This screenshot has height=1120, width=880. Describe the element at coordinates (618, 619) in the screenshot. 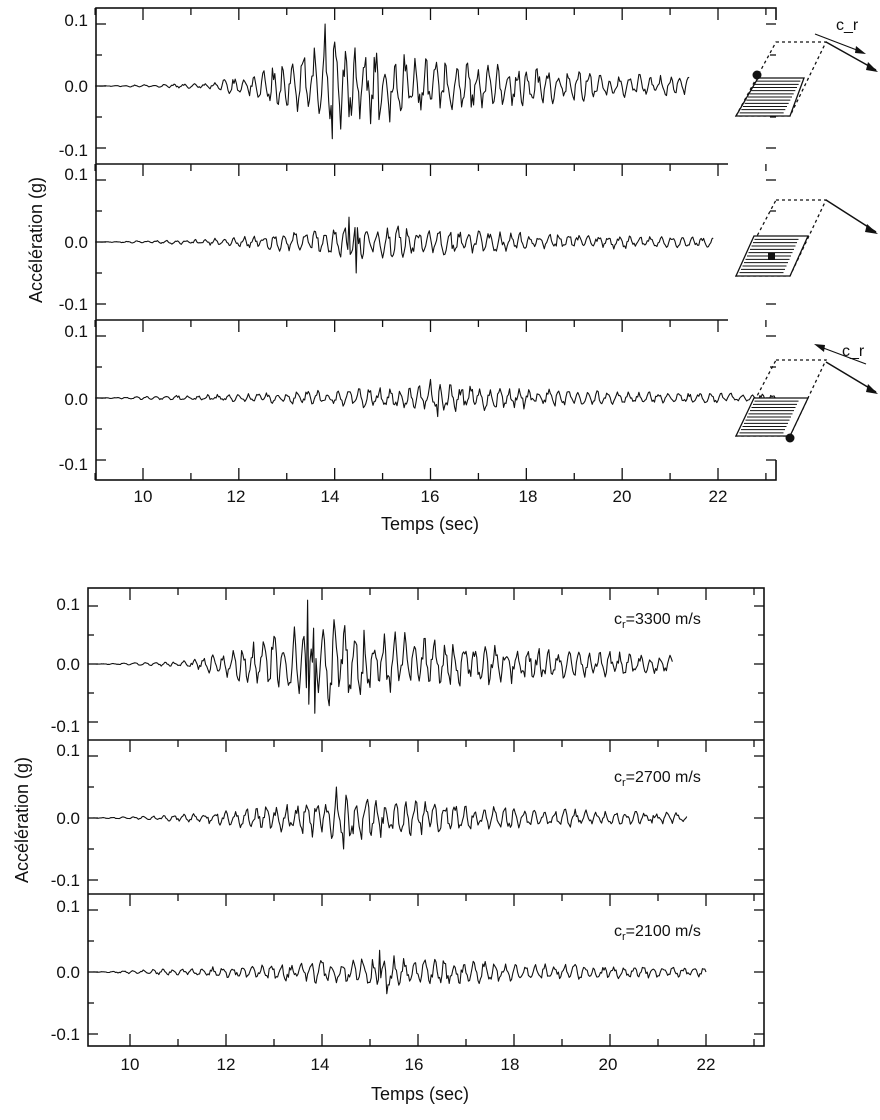

I see `c2-p1-label-c: c` at that location.